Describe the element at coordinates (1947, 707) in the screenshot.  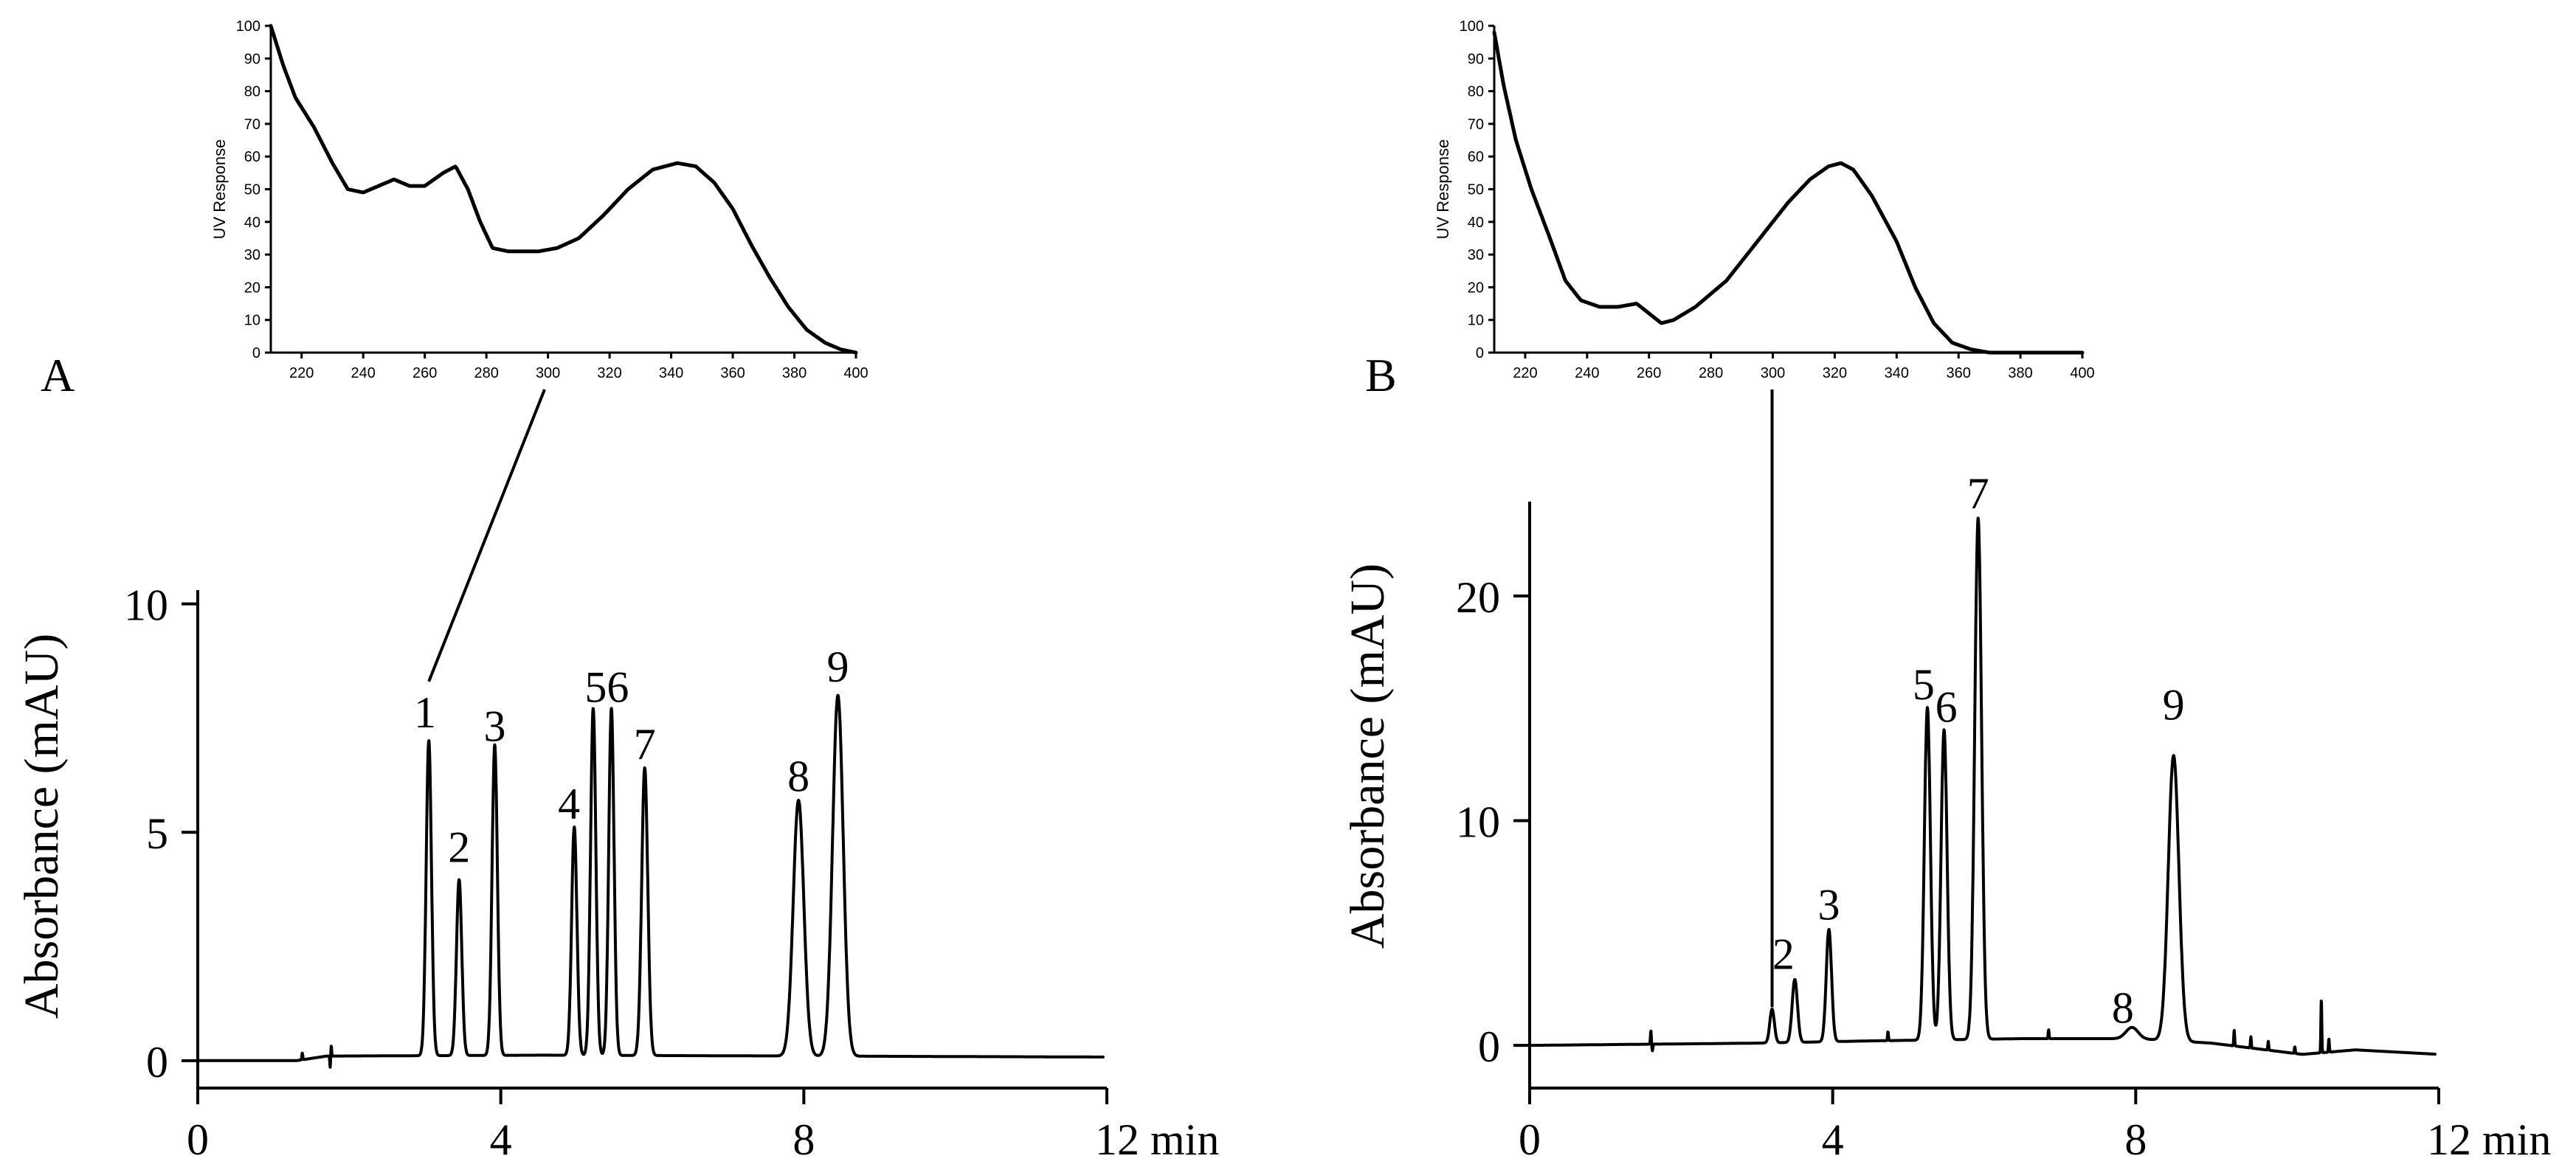
I see `peak-label: 6` at that location.